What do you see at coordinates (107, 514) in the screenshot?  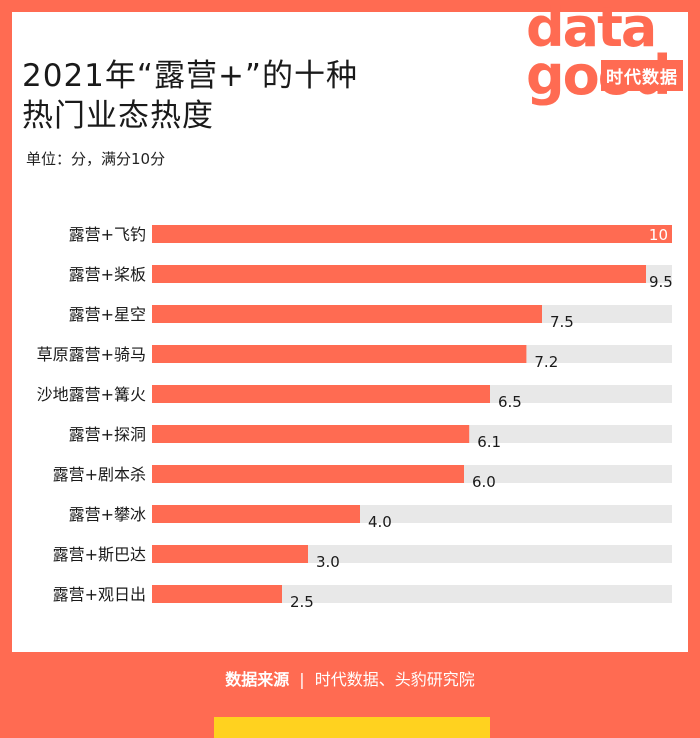 I see `category-label: 露营+攀冰` at bounding box center [107, 514].